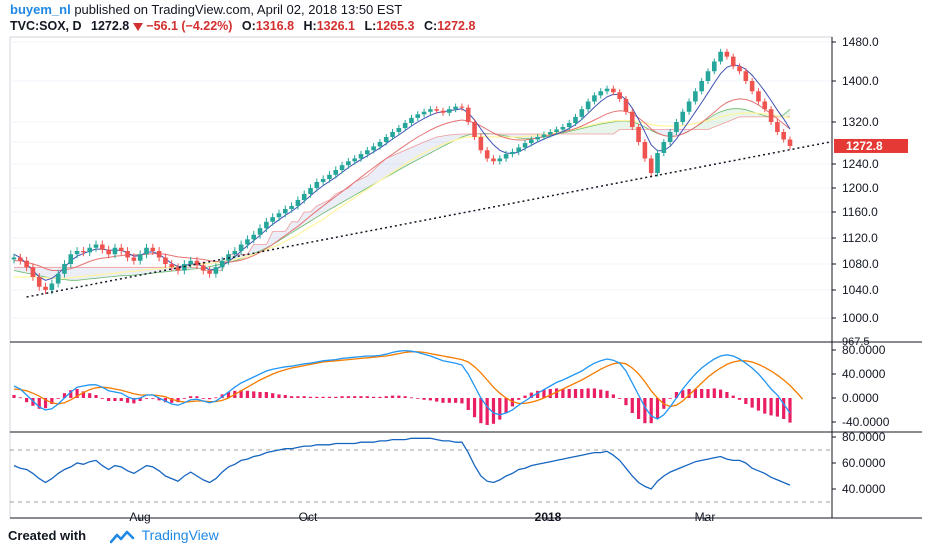  I want to click on macd-axis: -40.0000 0.0000 40.0000 80.0000, so click(861, 386).